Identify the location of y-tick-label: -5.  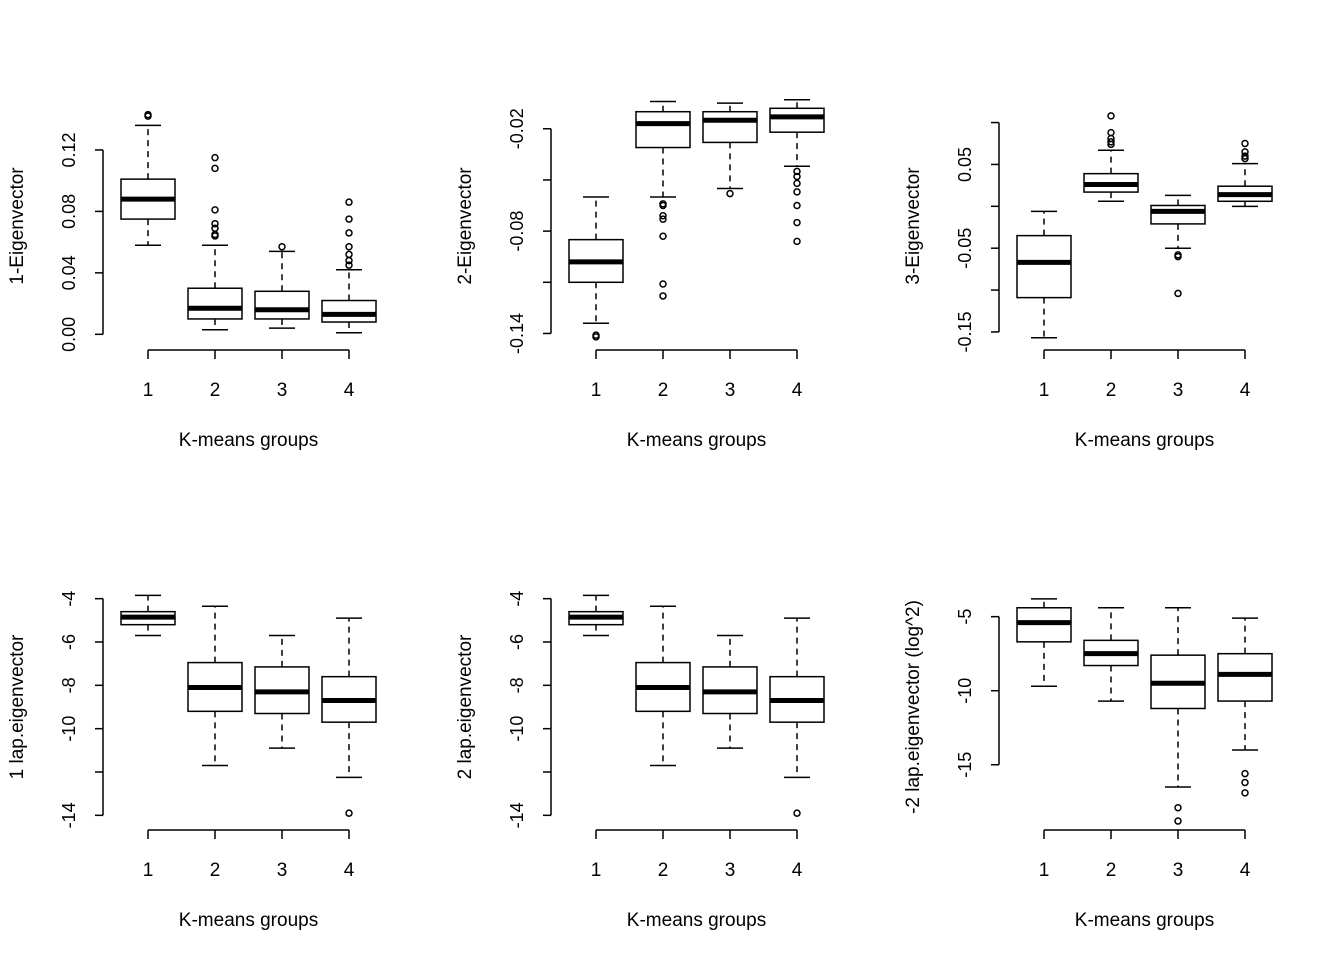
(965, 617).